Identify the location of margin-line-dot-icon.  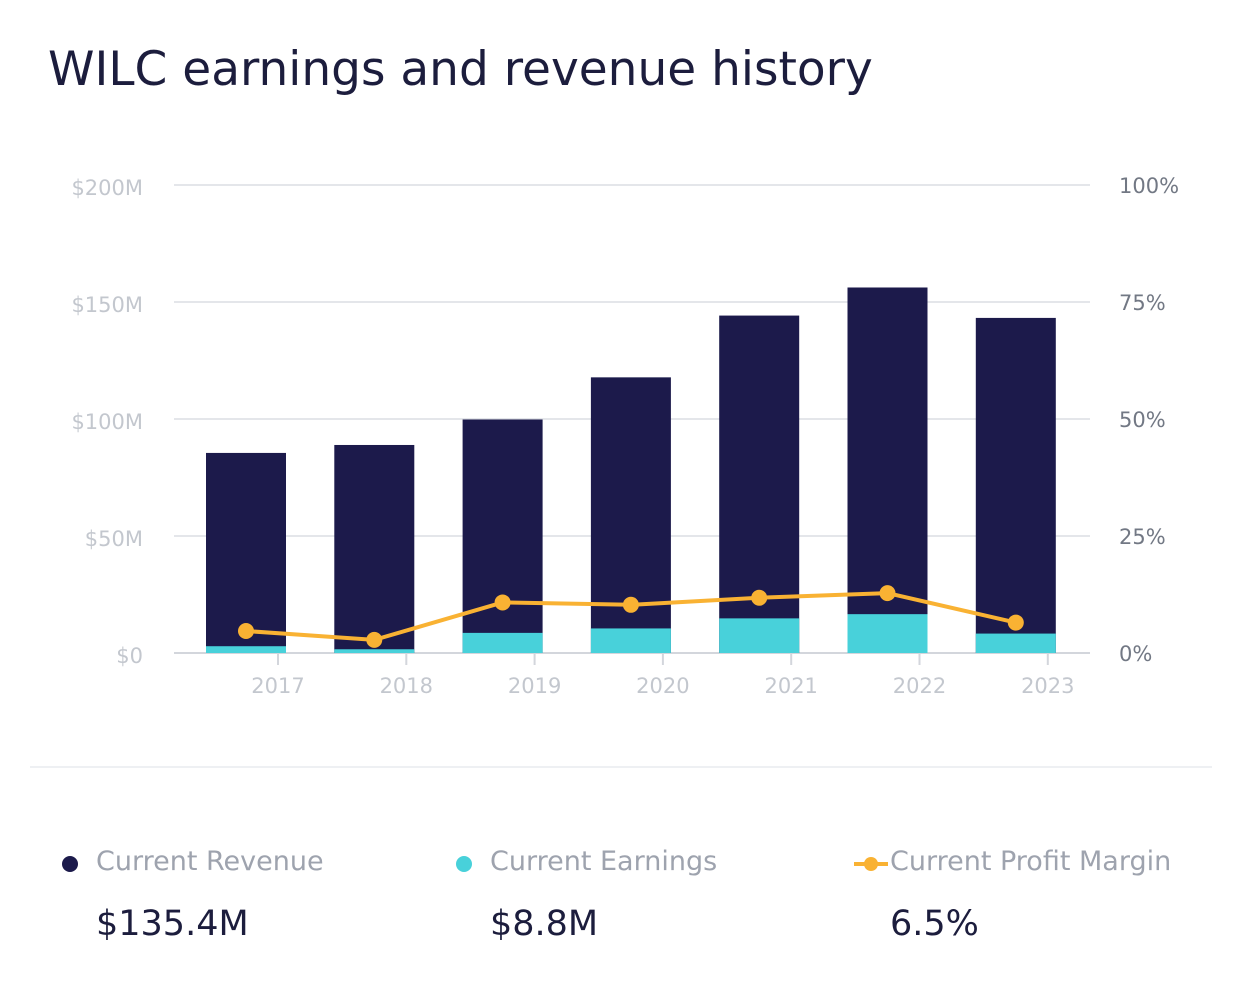
(871, 864).